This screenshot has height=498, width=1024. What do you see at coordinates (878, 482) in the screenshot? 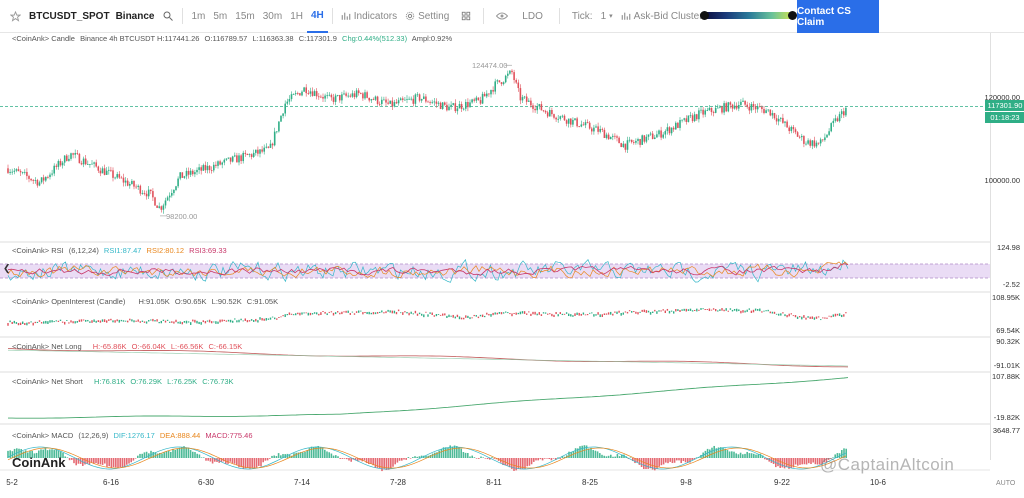
I see `x-axis-label: 10-6` at bounding box center [878, 482].